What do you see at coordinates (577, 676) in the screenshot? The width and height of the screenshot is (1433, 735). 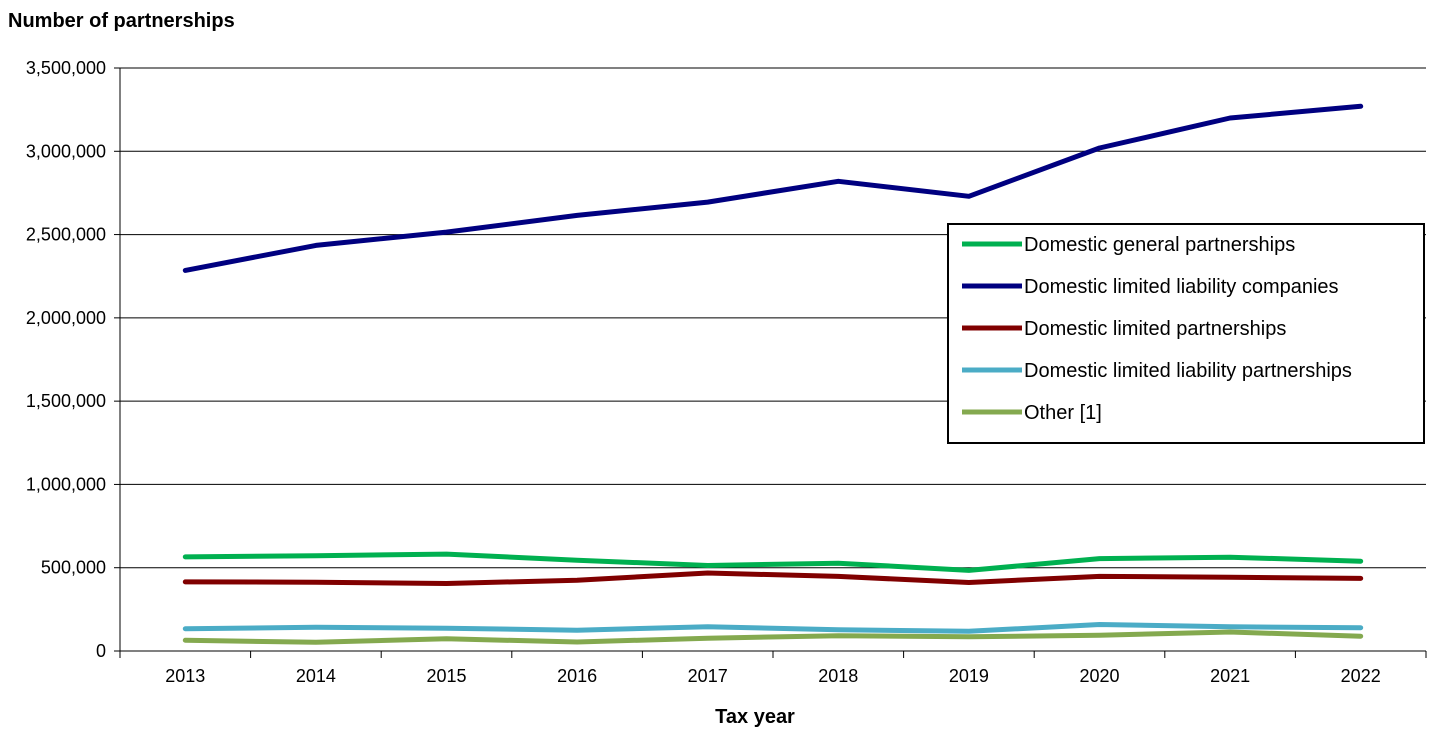 I see `x-tick-label: 2016` at bounding box center [577, 676].